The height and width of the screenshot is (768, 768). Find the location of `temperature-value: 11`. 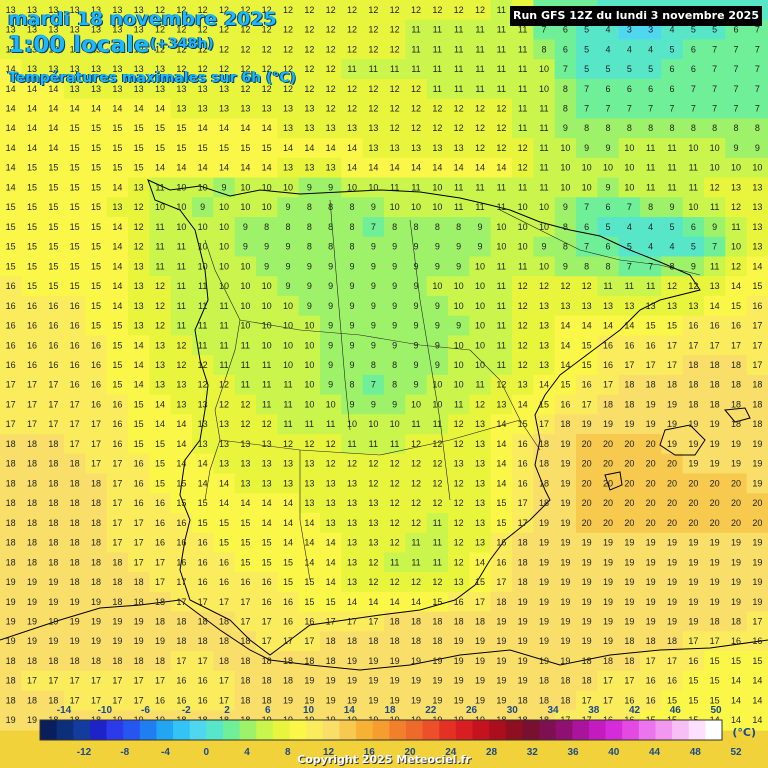

temperature-value: 11 is located at coordinates (501, 30).